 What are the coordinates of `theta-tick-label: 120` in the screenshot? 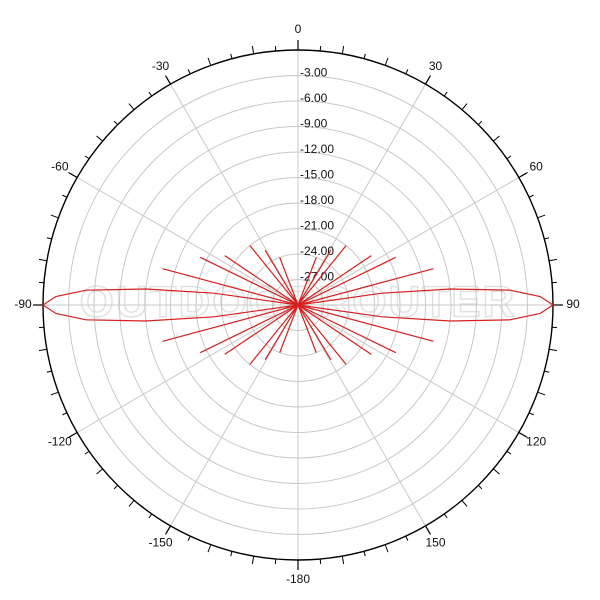 It's located at (536, 442).